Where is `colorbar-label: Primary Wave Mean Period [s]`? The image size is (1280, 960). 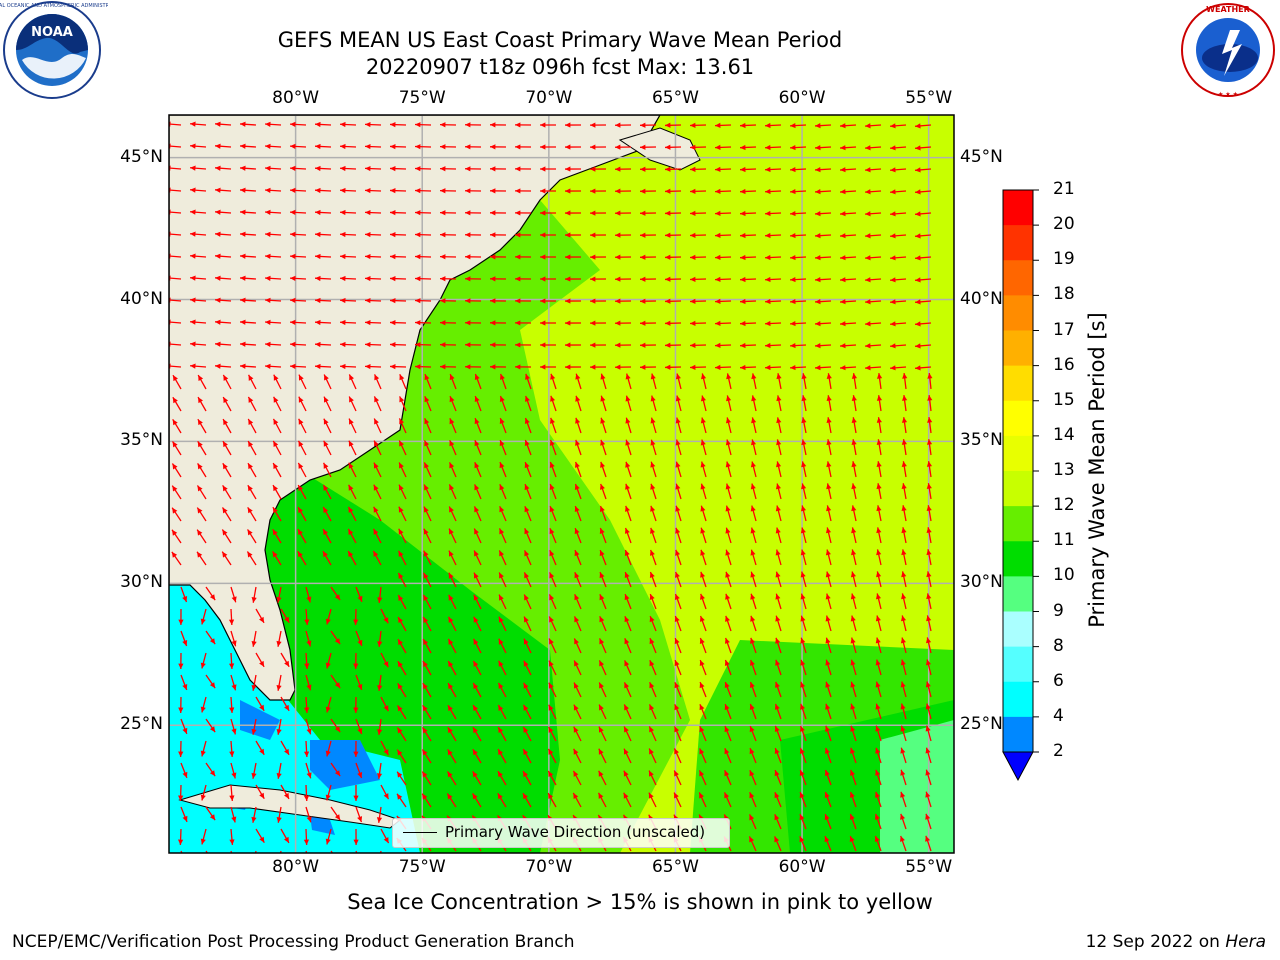 colorbar-label: Primary Wave Mean Period [s] is located at coordinates (1097, 470).